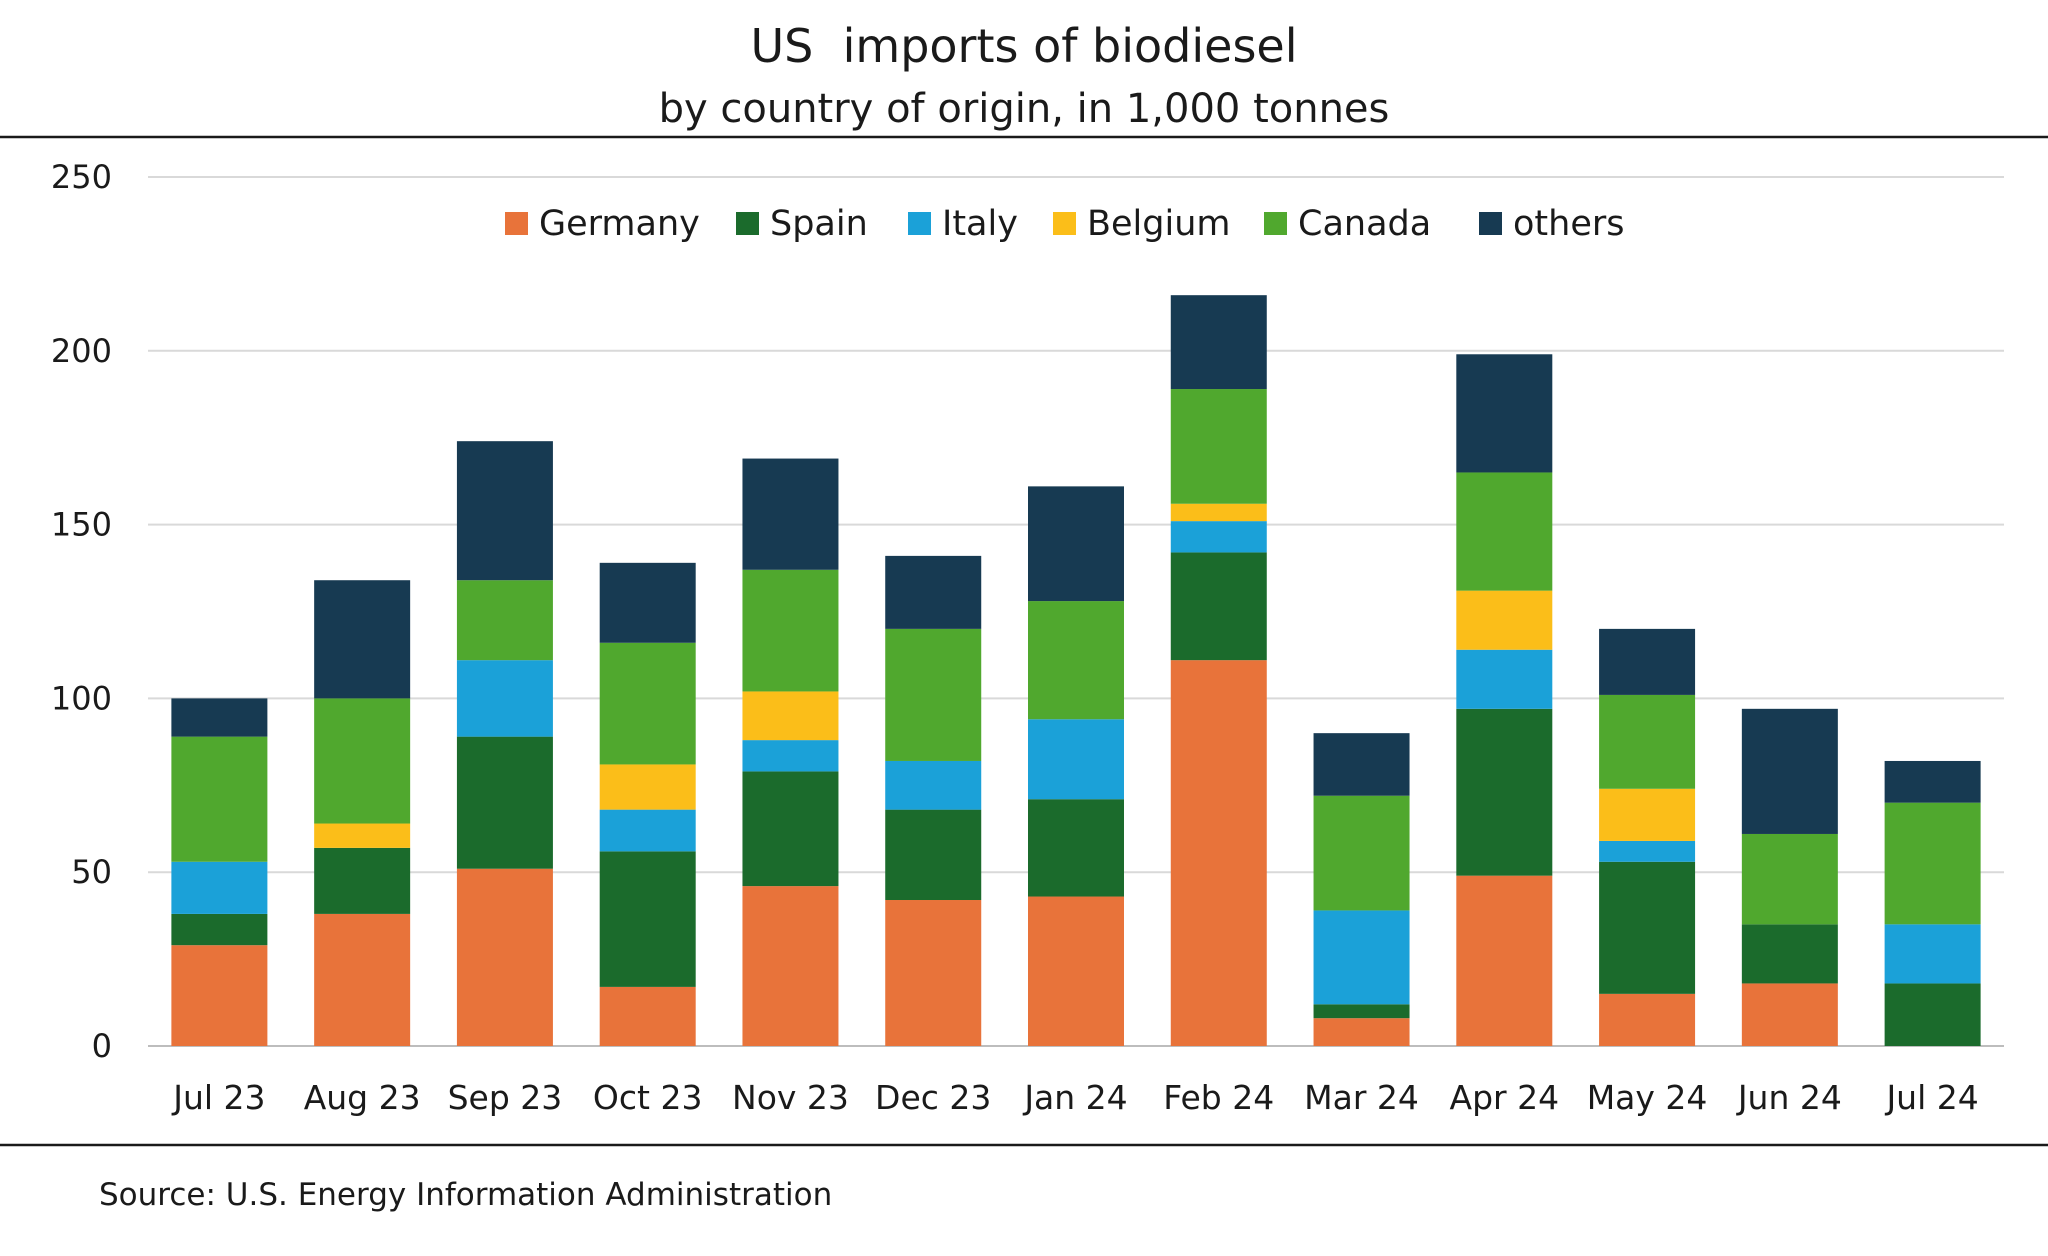  Describe the element at coordinates (1218, 1097) in the screenshot. I see `x-tick-label: Feb 24` at that location.